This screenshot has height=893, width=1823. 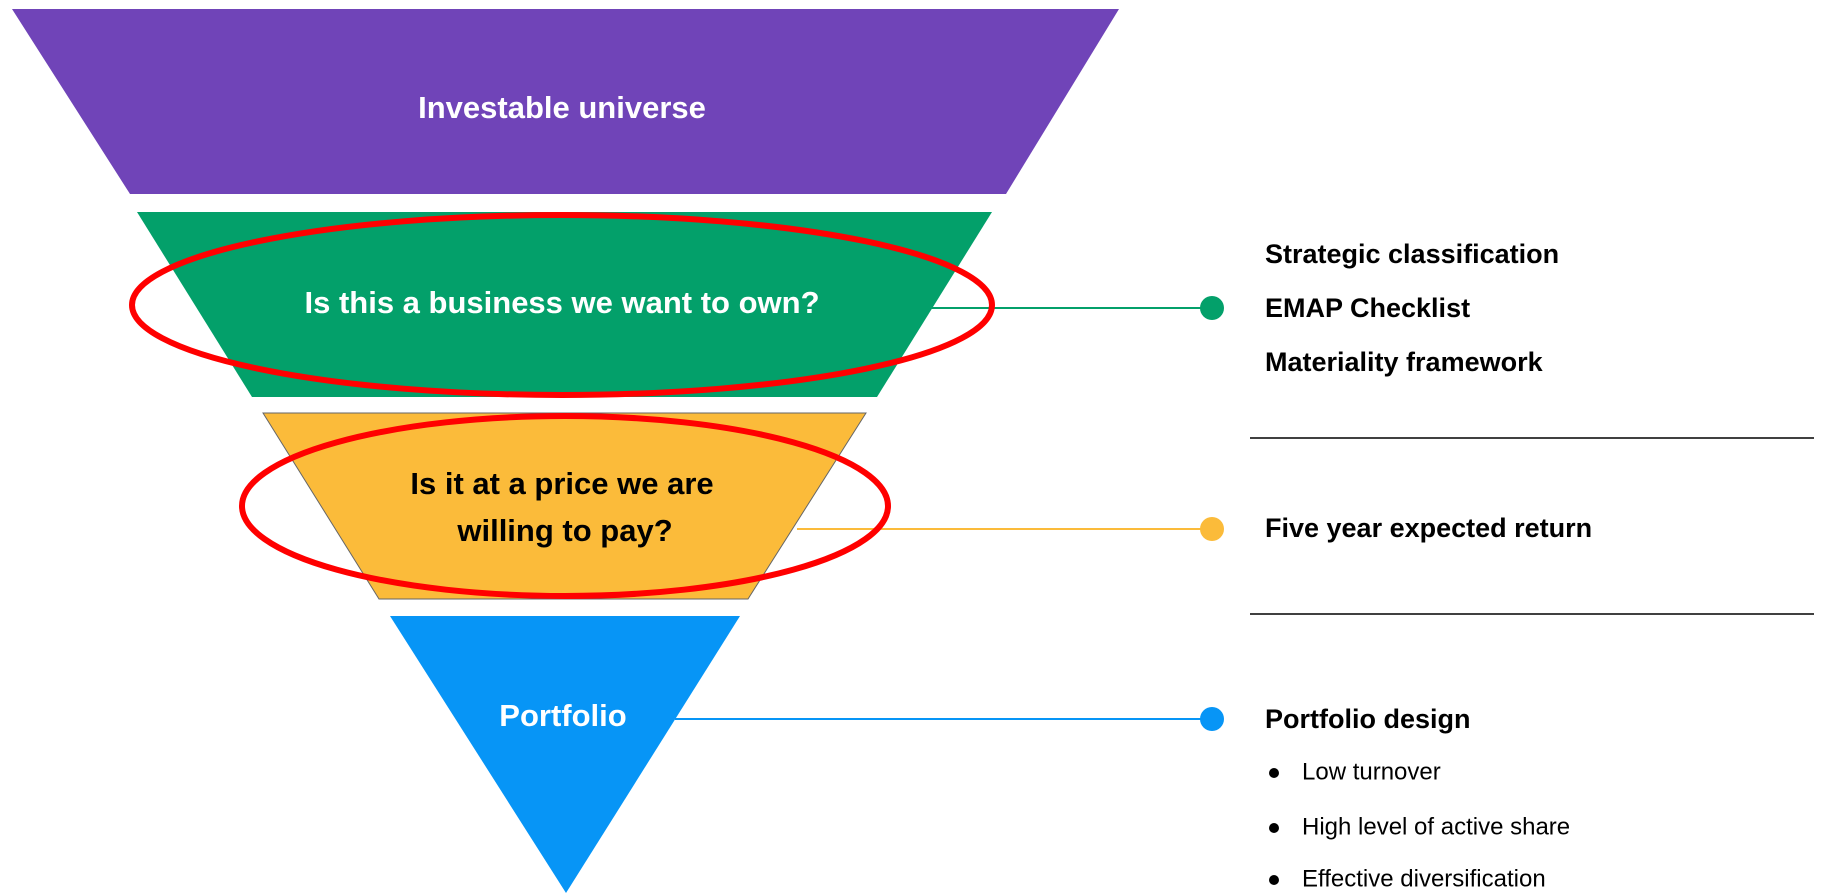 What do you see at coordinates (1424, 878) in the screenshot?
I see `bullet-item: Effective diversification` at bounding box center [1424, 878].